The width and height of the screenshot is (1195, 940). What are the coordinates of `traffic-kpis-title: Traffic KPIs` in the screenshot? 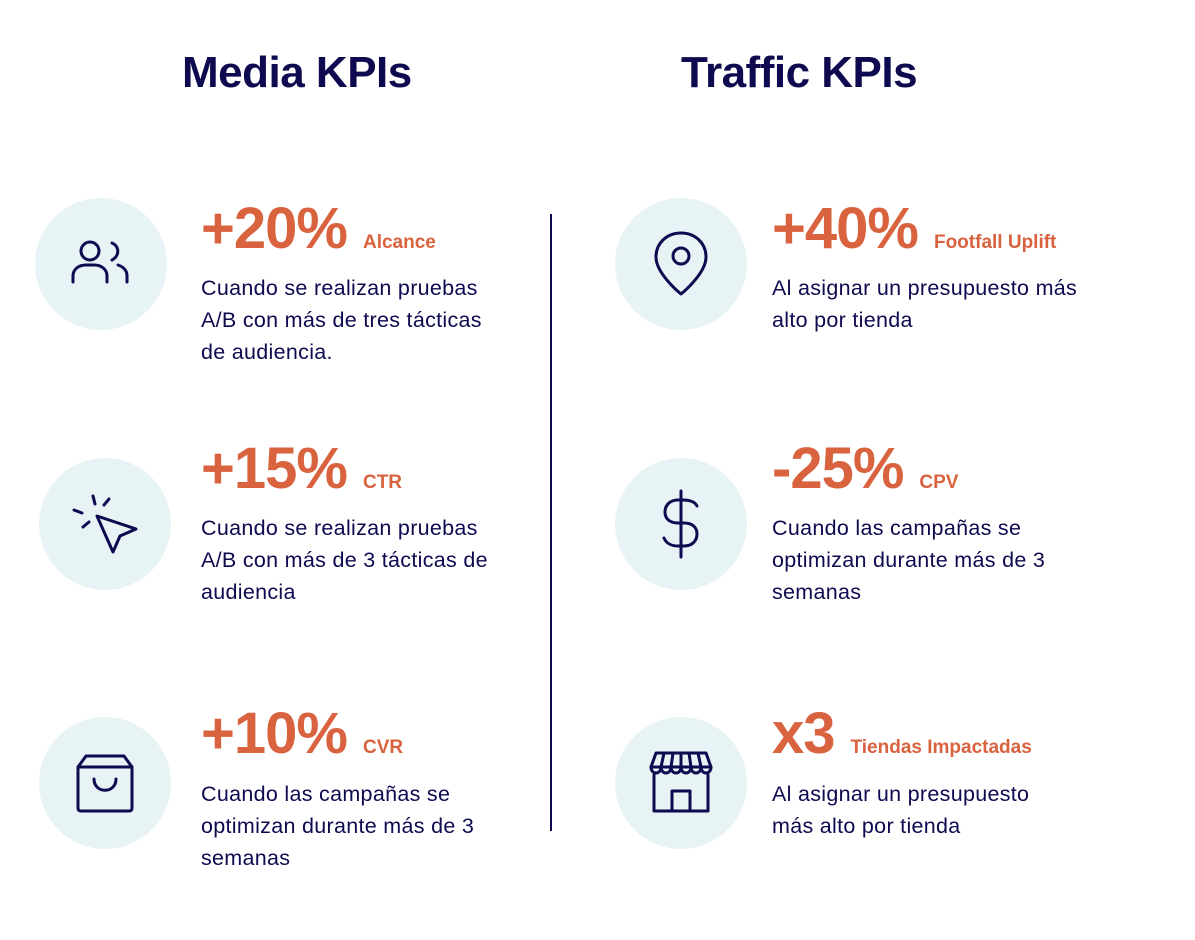 It's located at (799, 72).